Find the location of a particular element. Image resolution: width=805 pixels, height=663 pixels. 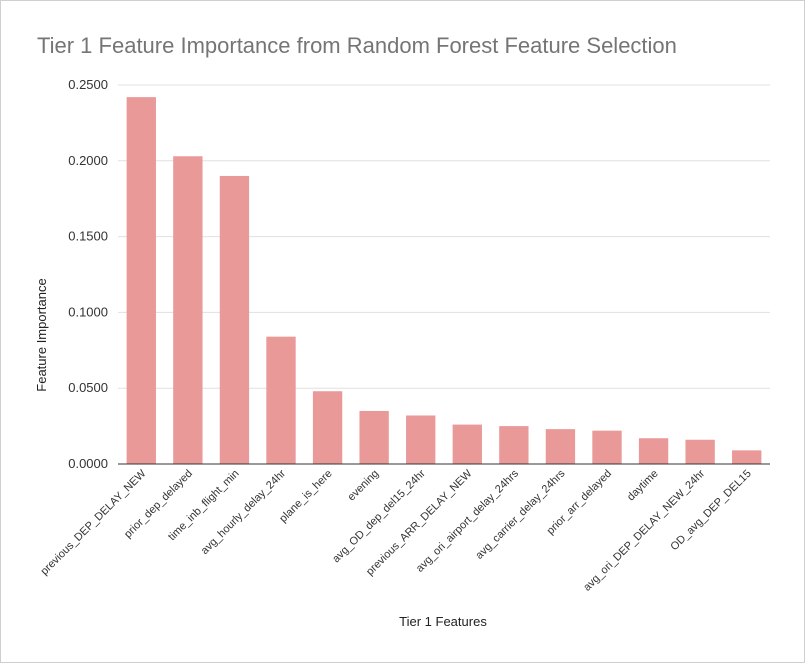

y-tick-label: 0.1500 is located at coordinates (88, 236).